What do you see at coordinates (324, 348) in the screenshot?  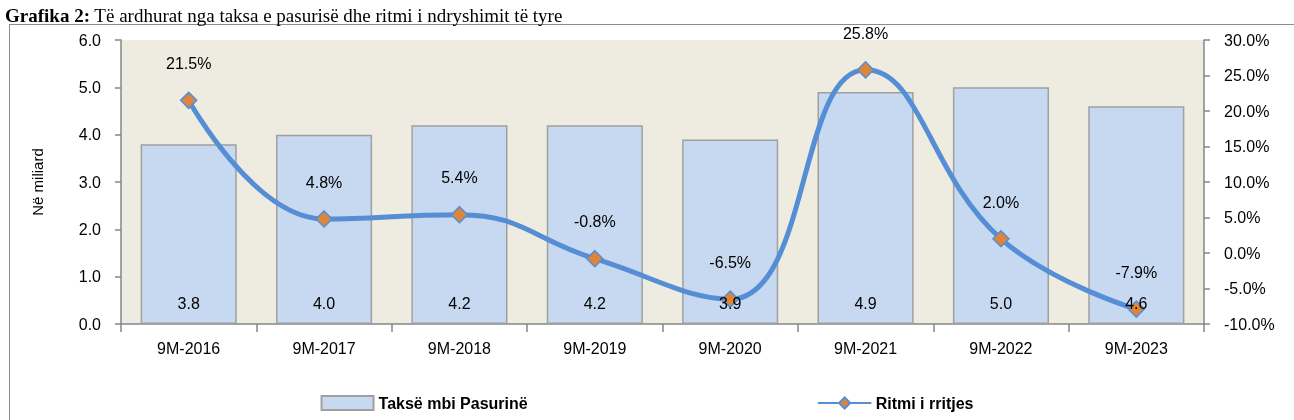 I see `x-tick-label: 9M-2017` at bounding box center [324, 348].